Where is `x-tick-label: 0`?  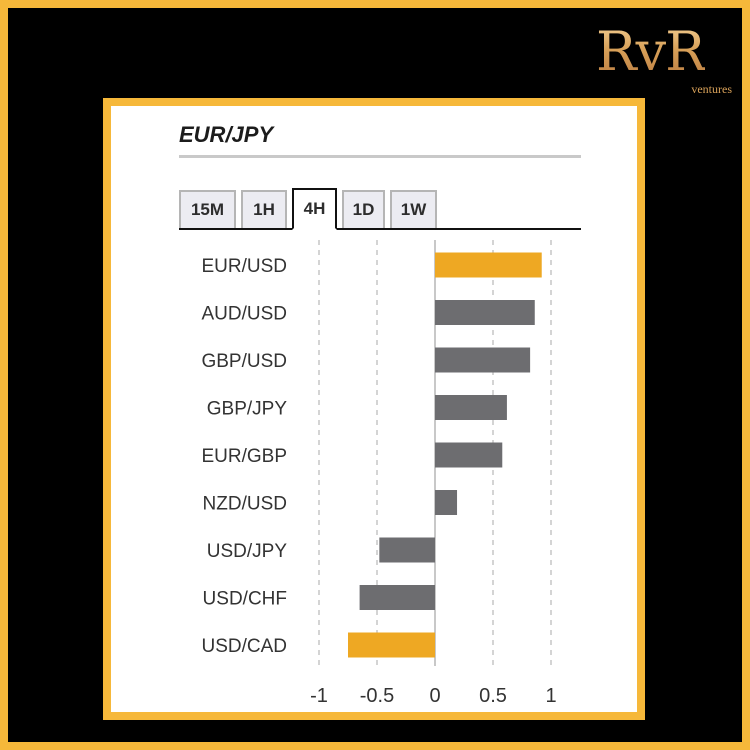 x-tick-label: 0 is located at coordinates (434, 696).